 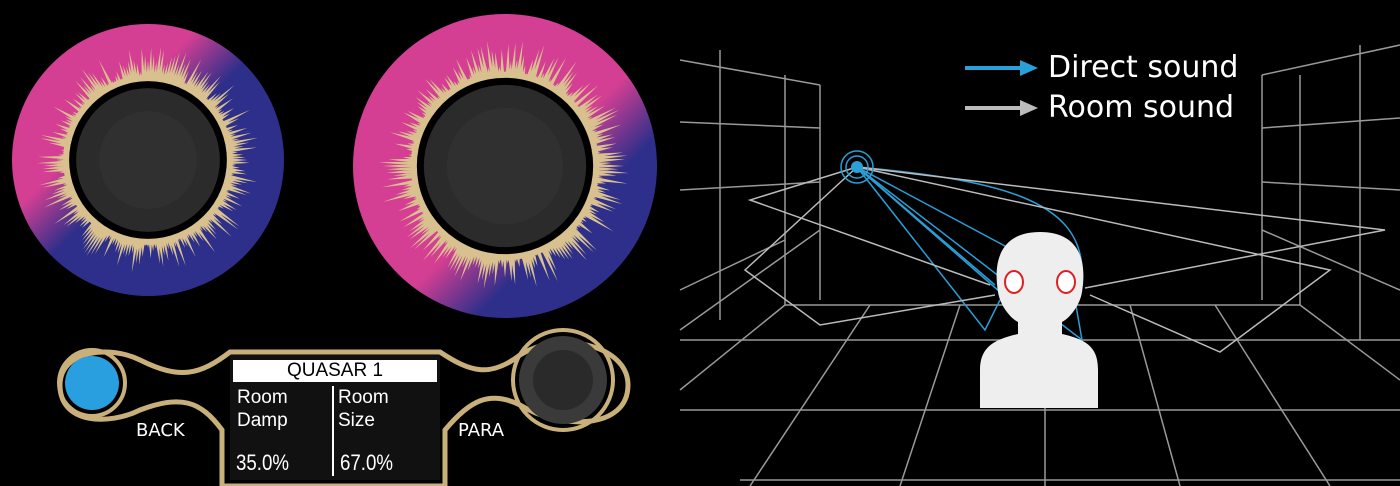 I want to click on legend-direct-head, so click(x=1029, y=68).